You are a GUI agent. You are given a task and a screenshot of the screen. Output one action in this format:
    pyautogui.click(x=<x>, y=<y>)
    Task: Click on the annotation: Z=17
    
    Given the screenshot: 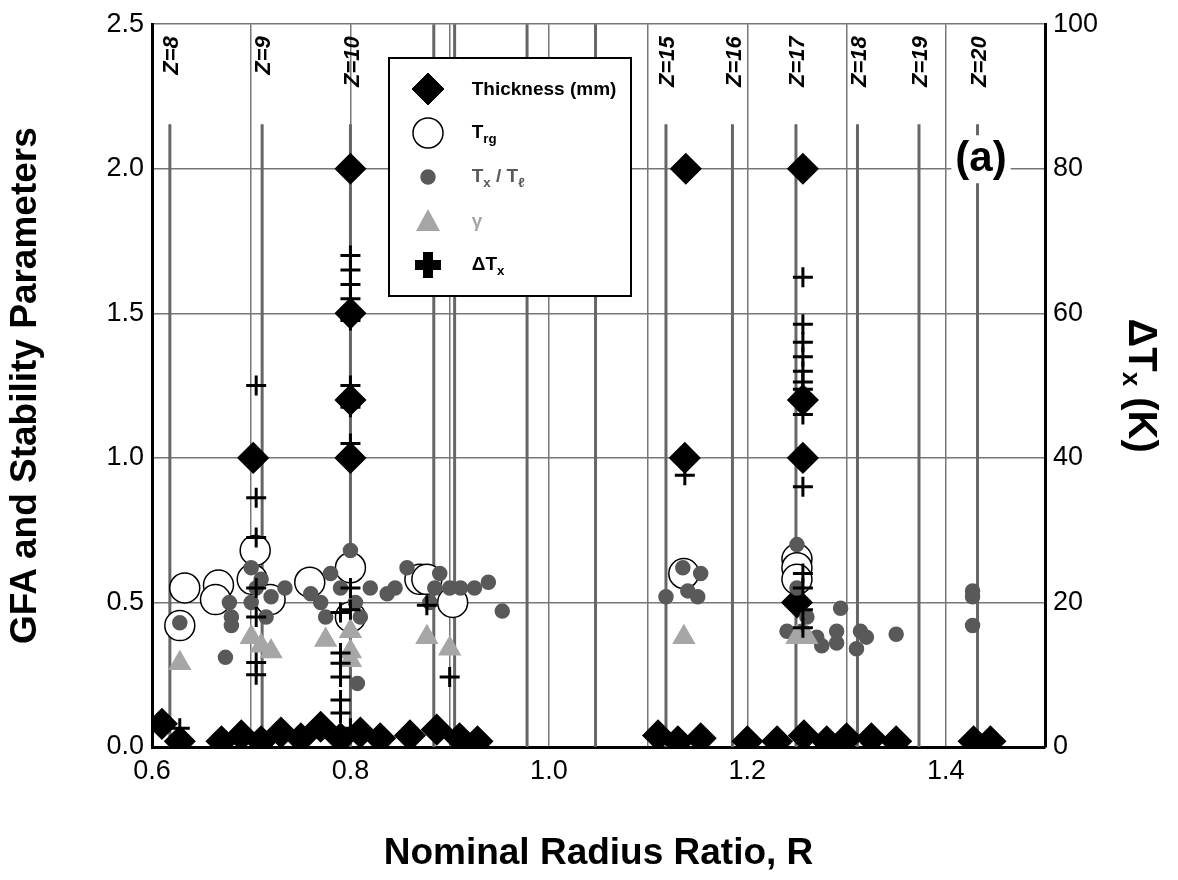 What is the action you would take?
    pyautogui.click(x=797, y=61)
    